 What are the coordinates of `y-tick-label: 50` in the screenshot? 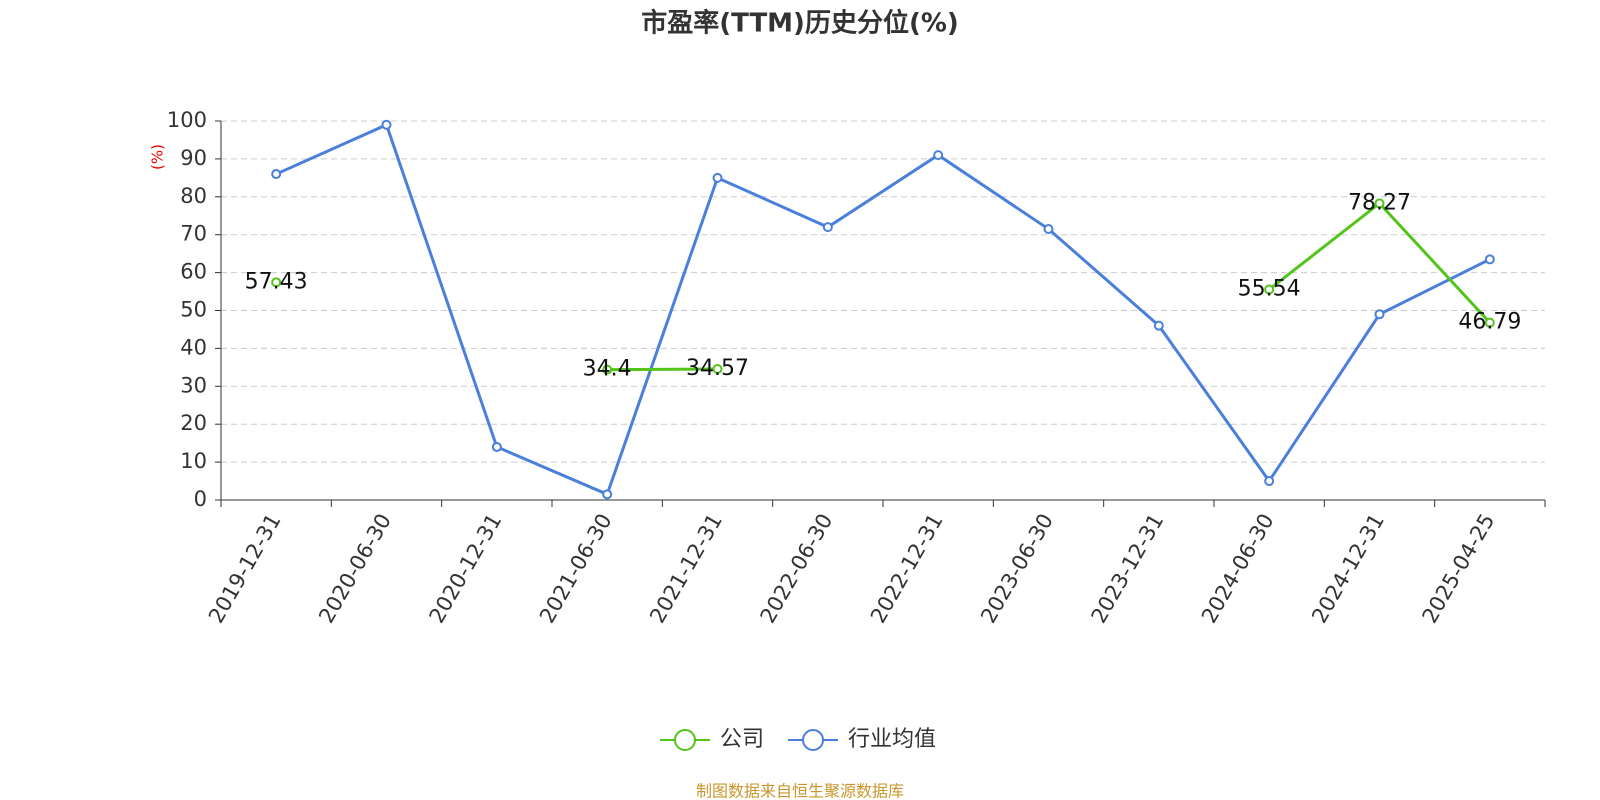 It's located at (193, 310).